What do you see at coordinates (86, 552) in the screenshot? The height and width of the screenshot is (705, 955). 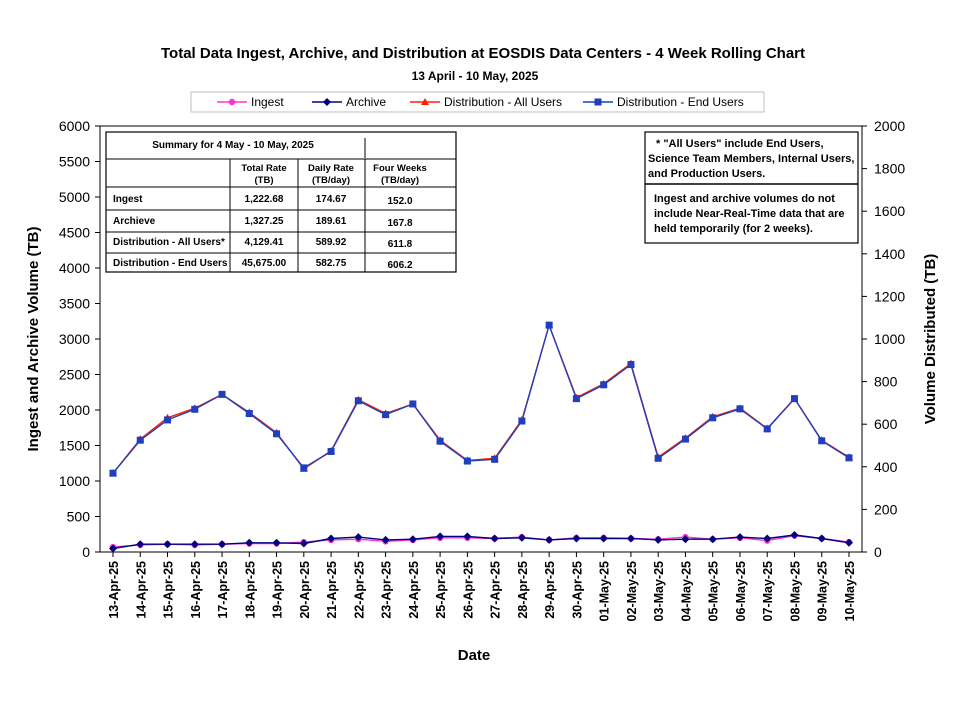 I see `y-left-tick-label: 0` at bounding box center [86, 552].